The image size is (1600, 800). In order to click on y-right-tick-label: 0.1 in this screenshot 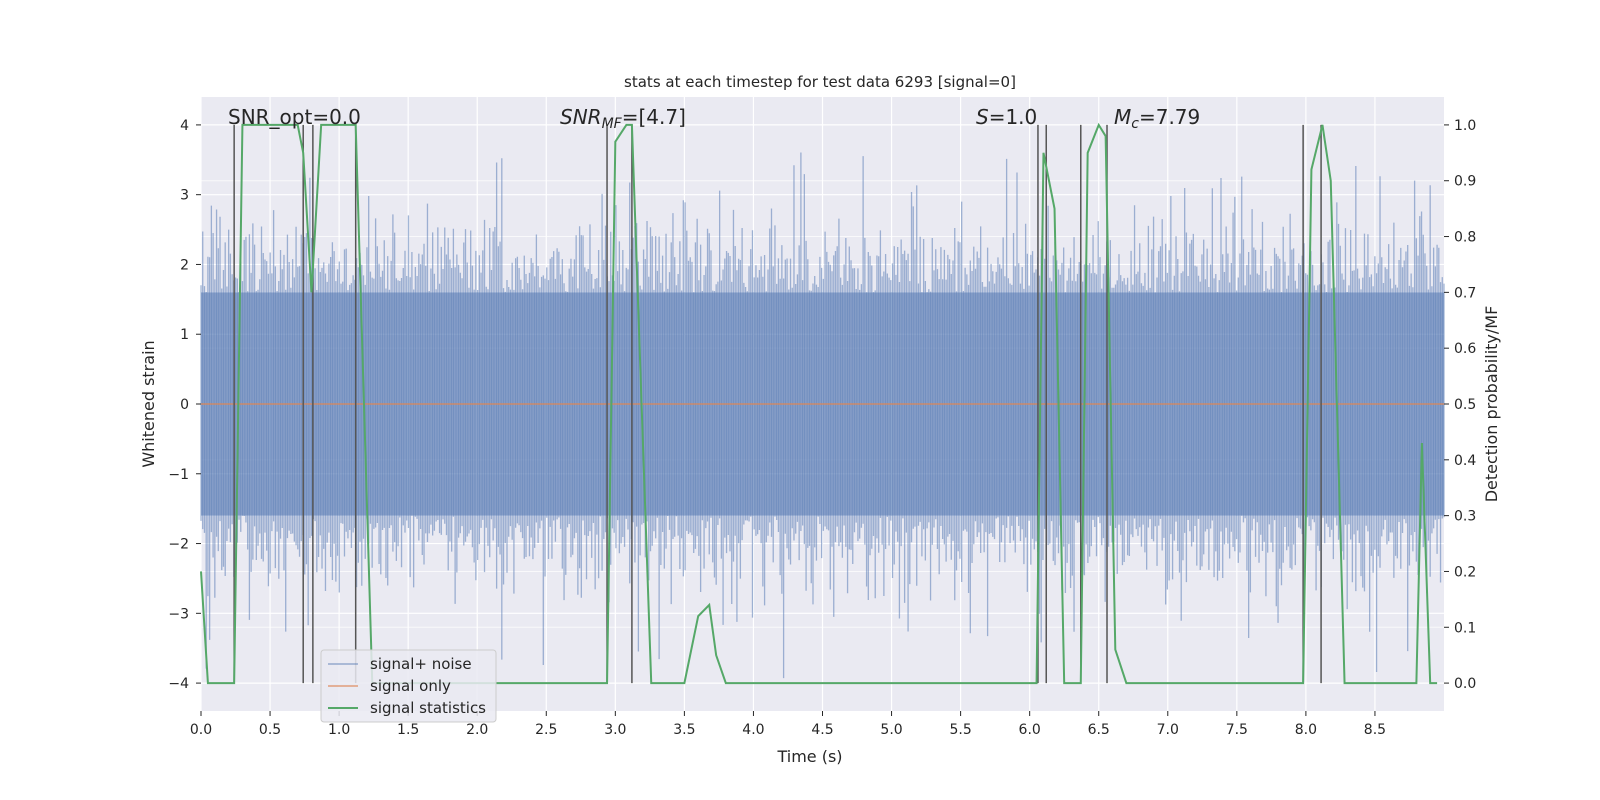, I will do `click(1465, 628)`.